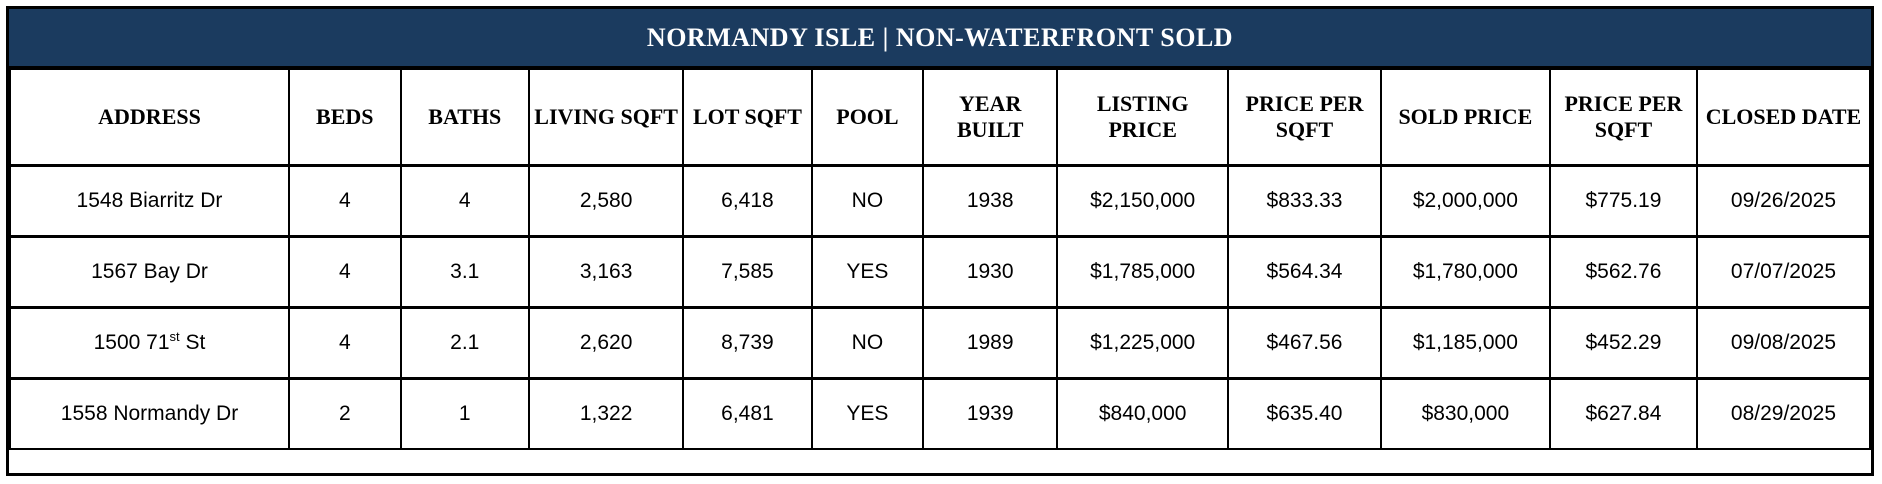 The width and height of the screenshot is (1882, 484). What do you see at coordinates (747, 342) in the screenshot?
I see `table-cell: 8,739` at bounding box center [747, 342].